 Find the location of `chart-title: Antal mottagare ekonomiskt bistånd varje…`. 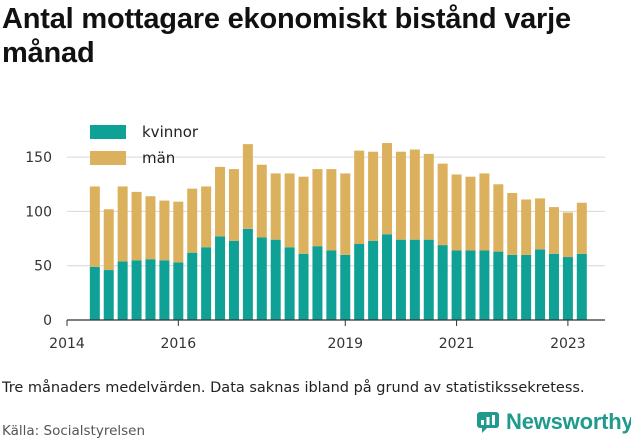

chart-title: Antal mottagare ekonomiskt bistånd varje… is located at coordinates (286, 36).